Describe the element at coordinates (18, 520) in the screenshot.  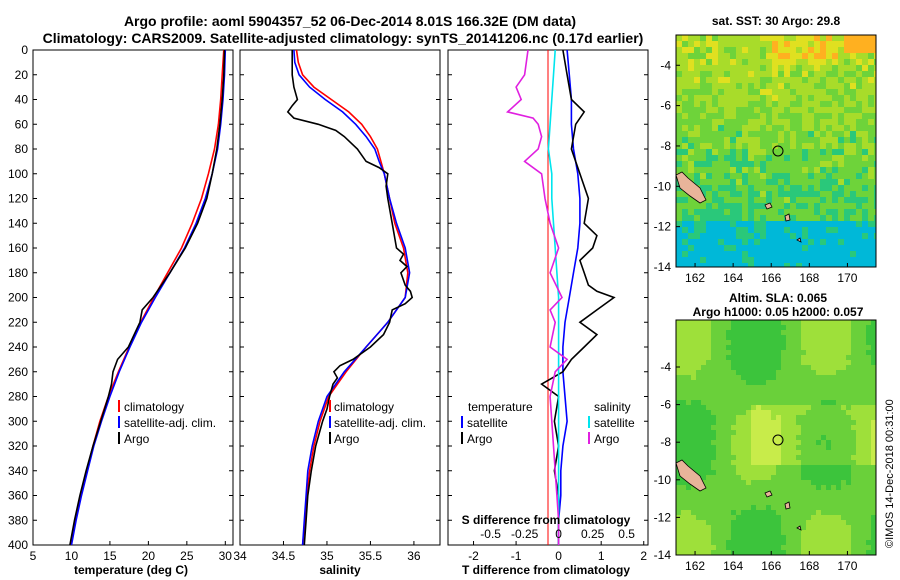
I see `depth-tick-label: 380` at that location.